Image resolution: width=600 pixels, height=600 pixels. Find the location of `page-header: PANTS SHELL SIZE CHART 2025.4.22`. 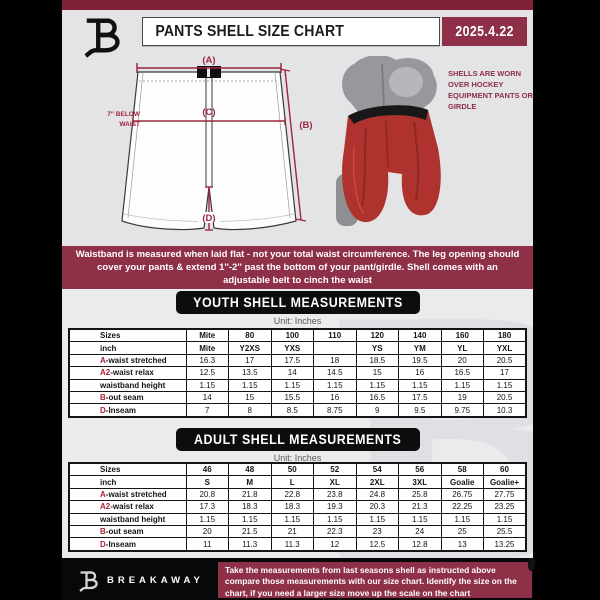

page-header: PANTS SHELL SIZE CHART 2025.4.22 is located at coordinates (297, 34).